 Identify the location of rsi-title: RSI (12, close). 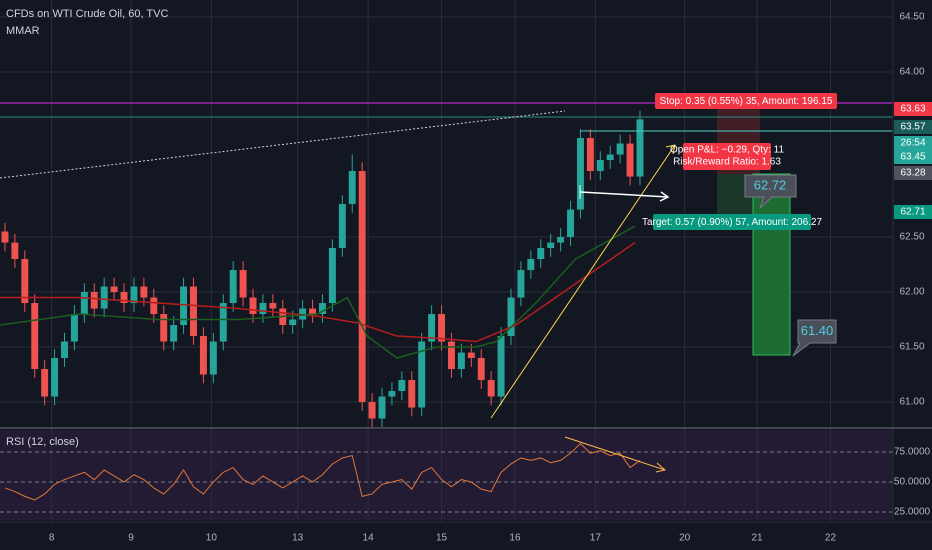
(42, 442).